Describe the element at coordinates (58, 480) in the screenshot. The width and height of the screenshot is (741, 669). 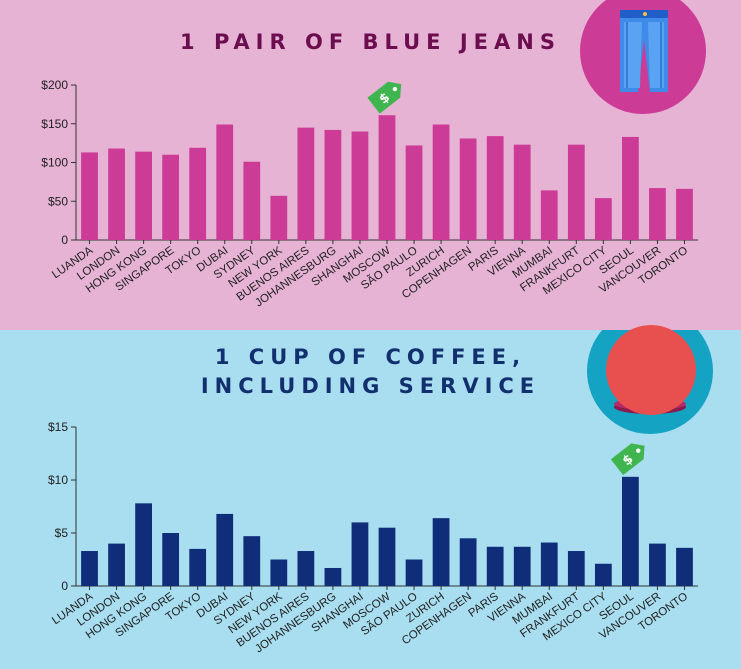
I see `y-tick-label: $10` at that location.